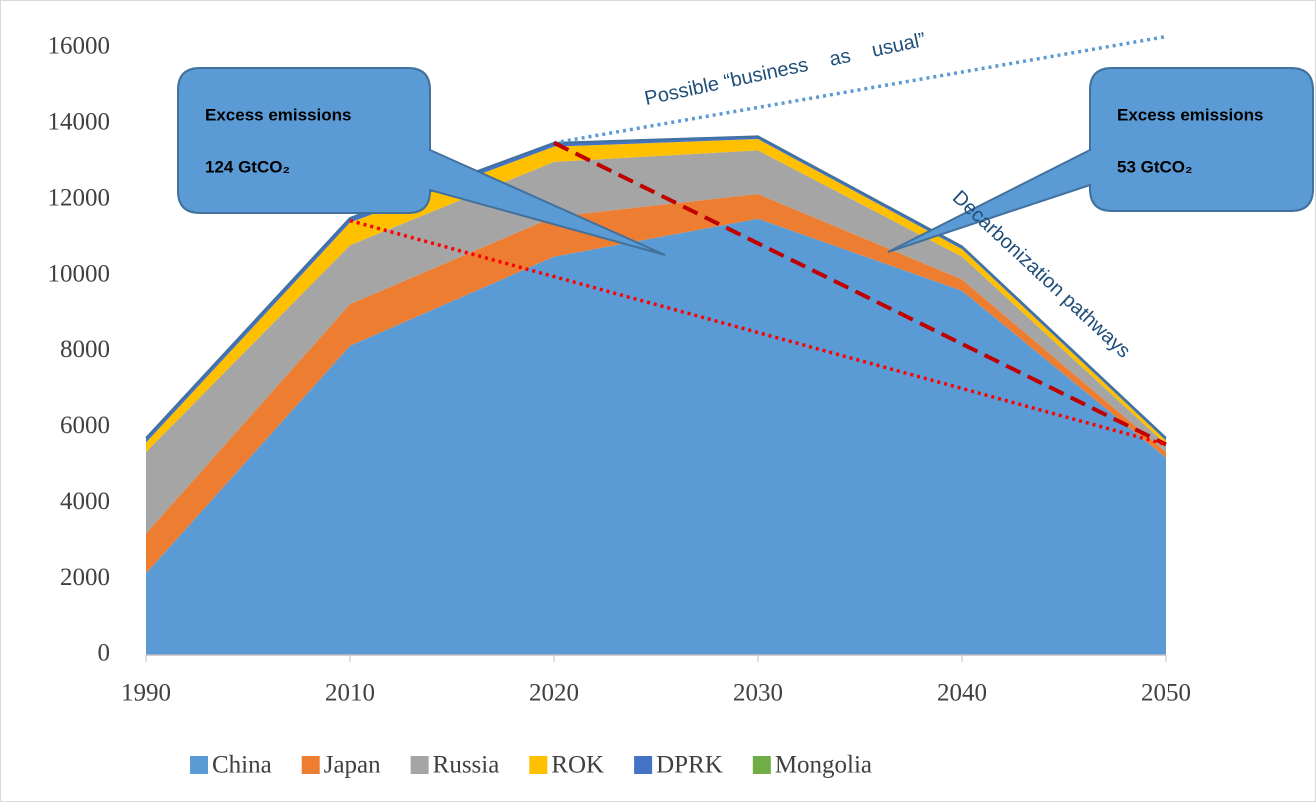  Describe the element at coordinates (352, 765) in the screenshot. I see `legend-label: Japan` at that location.